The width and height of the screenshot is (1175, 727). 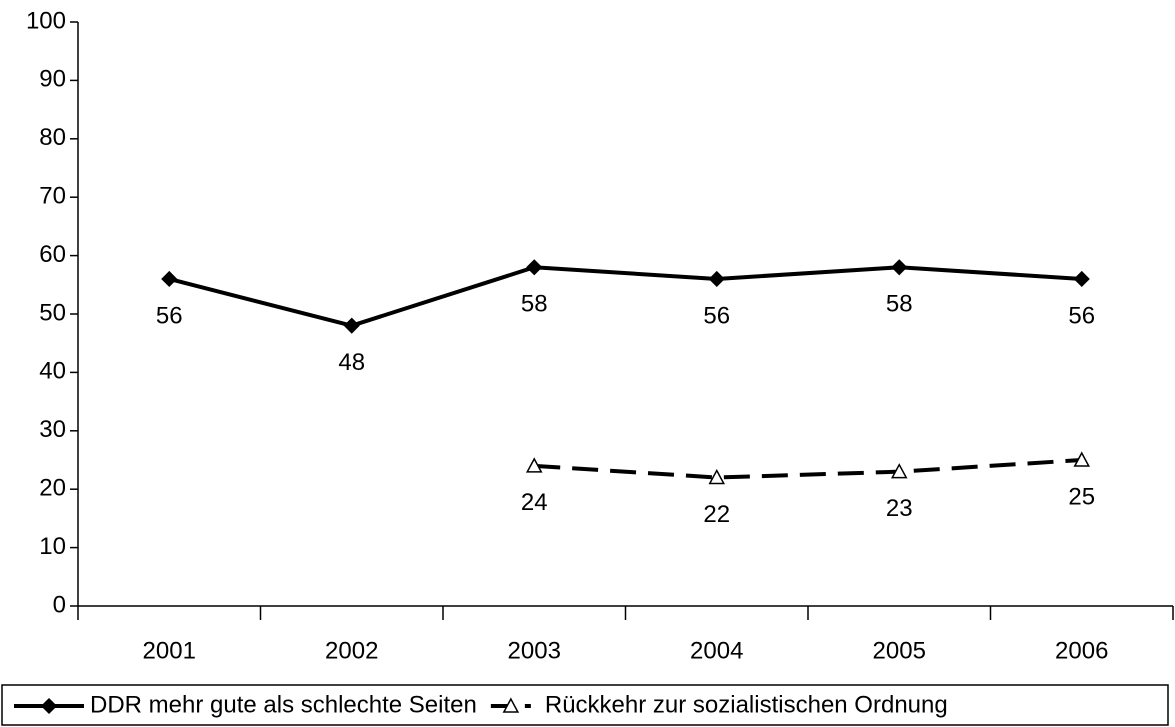 I want to click on y-tick-label: 20, so click(x=52, y=488).